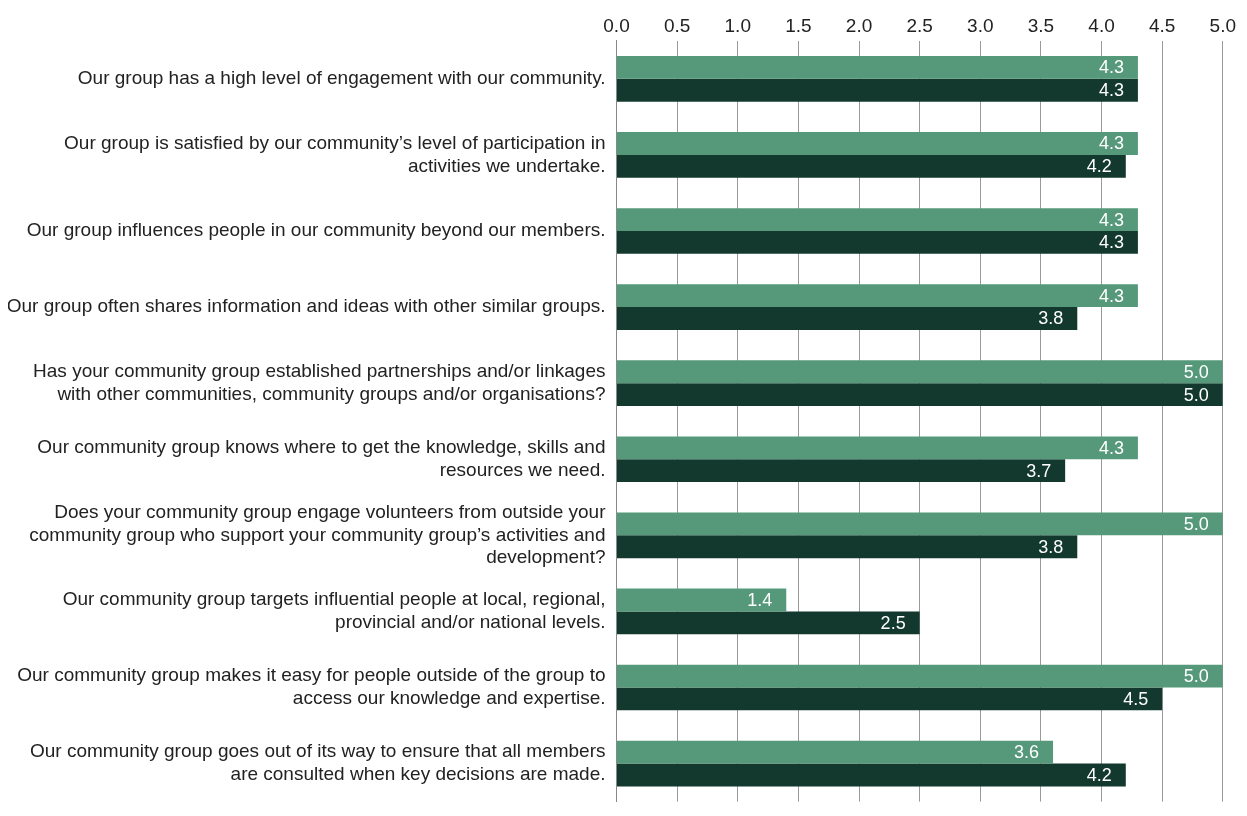  What do you see at coordinates (341, 78) in the screenshot?
I see `y-tick-label: Our group has a high level of engagement with our community.` at bounding box center [341, 78].